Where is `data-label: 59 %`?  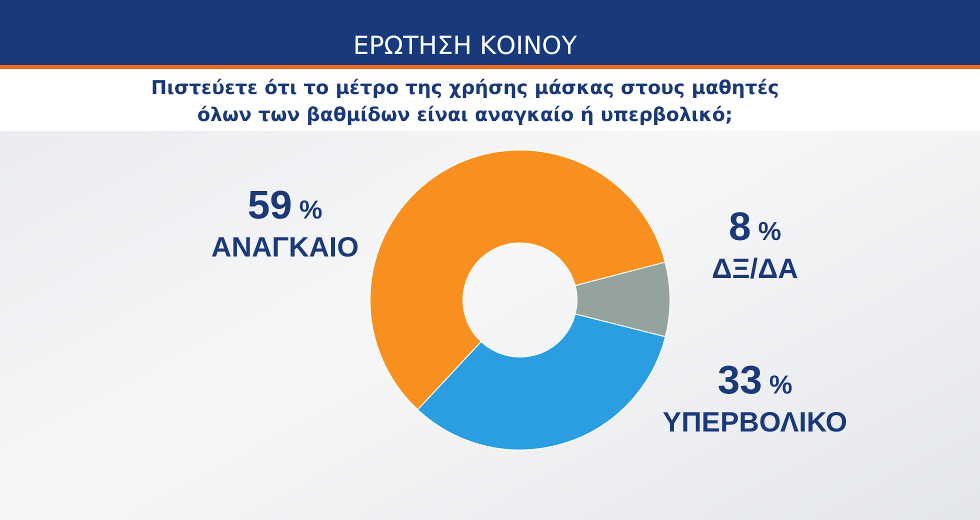 data-label: 59 % is located at coordinates (285, 206).